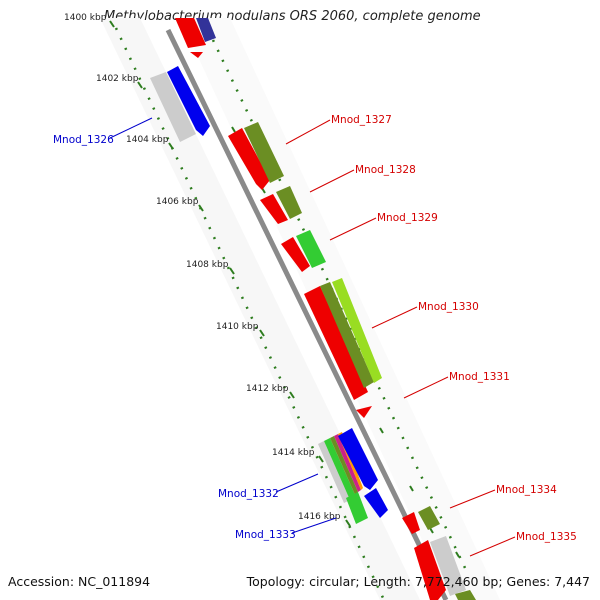 The image size is (600, 600). I want to click on gene-label: Mnod_1331, so click(479, 377).